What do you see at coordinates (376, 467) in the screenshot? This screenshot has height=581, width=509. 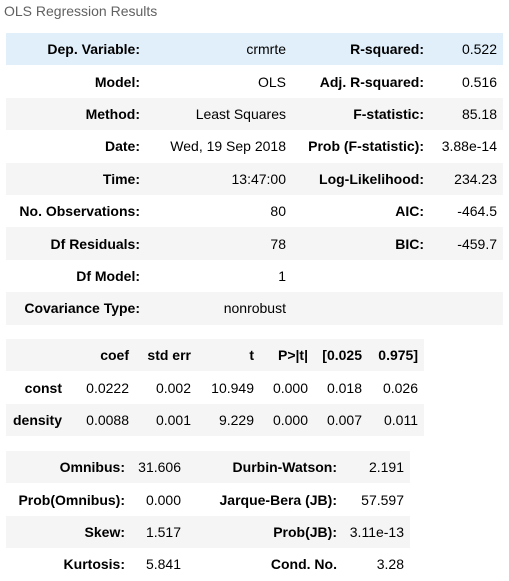 I see `diag-value: 2.191` at bounding box center [376, 467].